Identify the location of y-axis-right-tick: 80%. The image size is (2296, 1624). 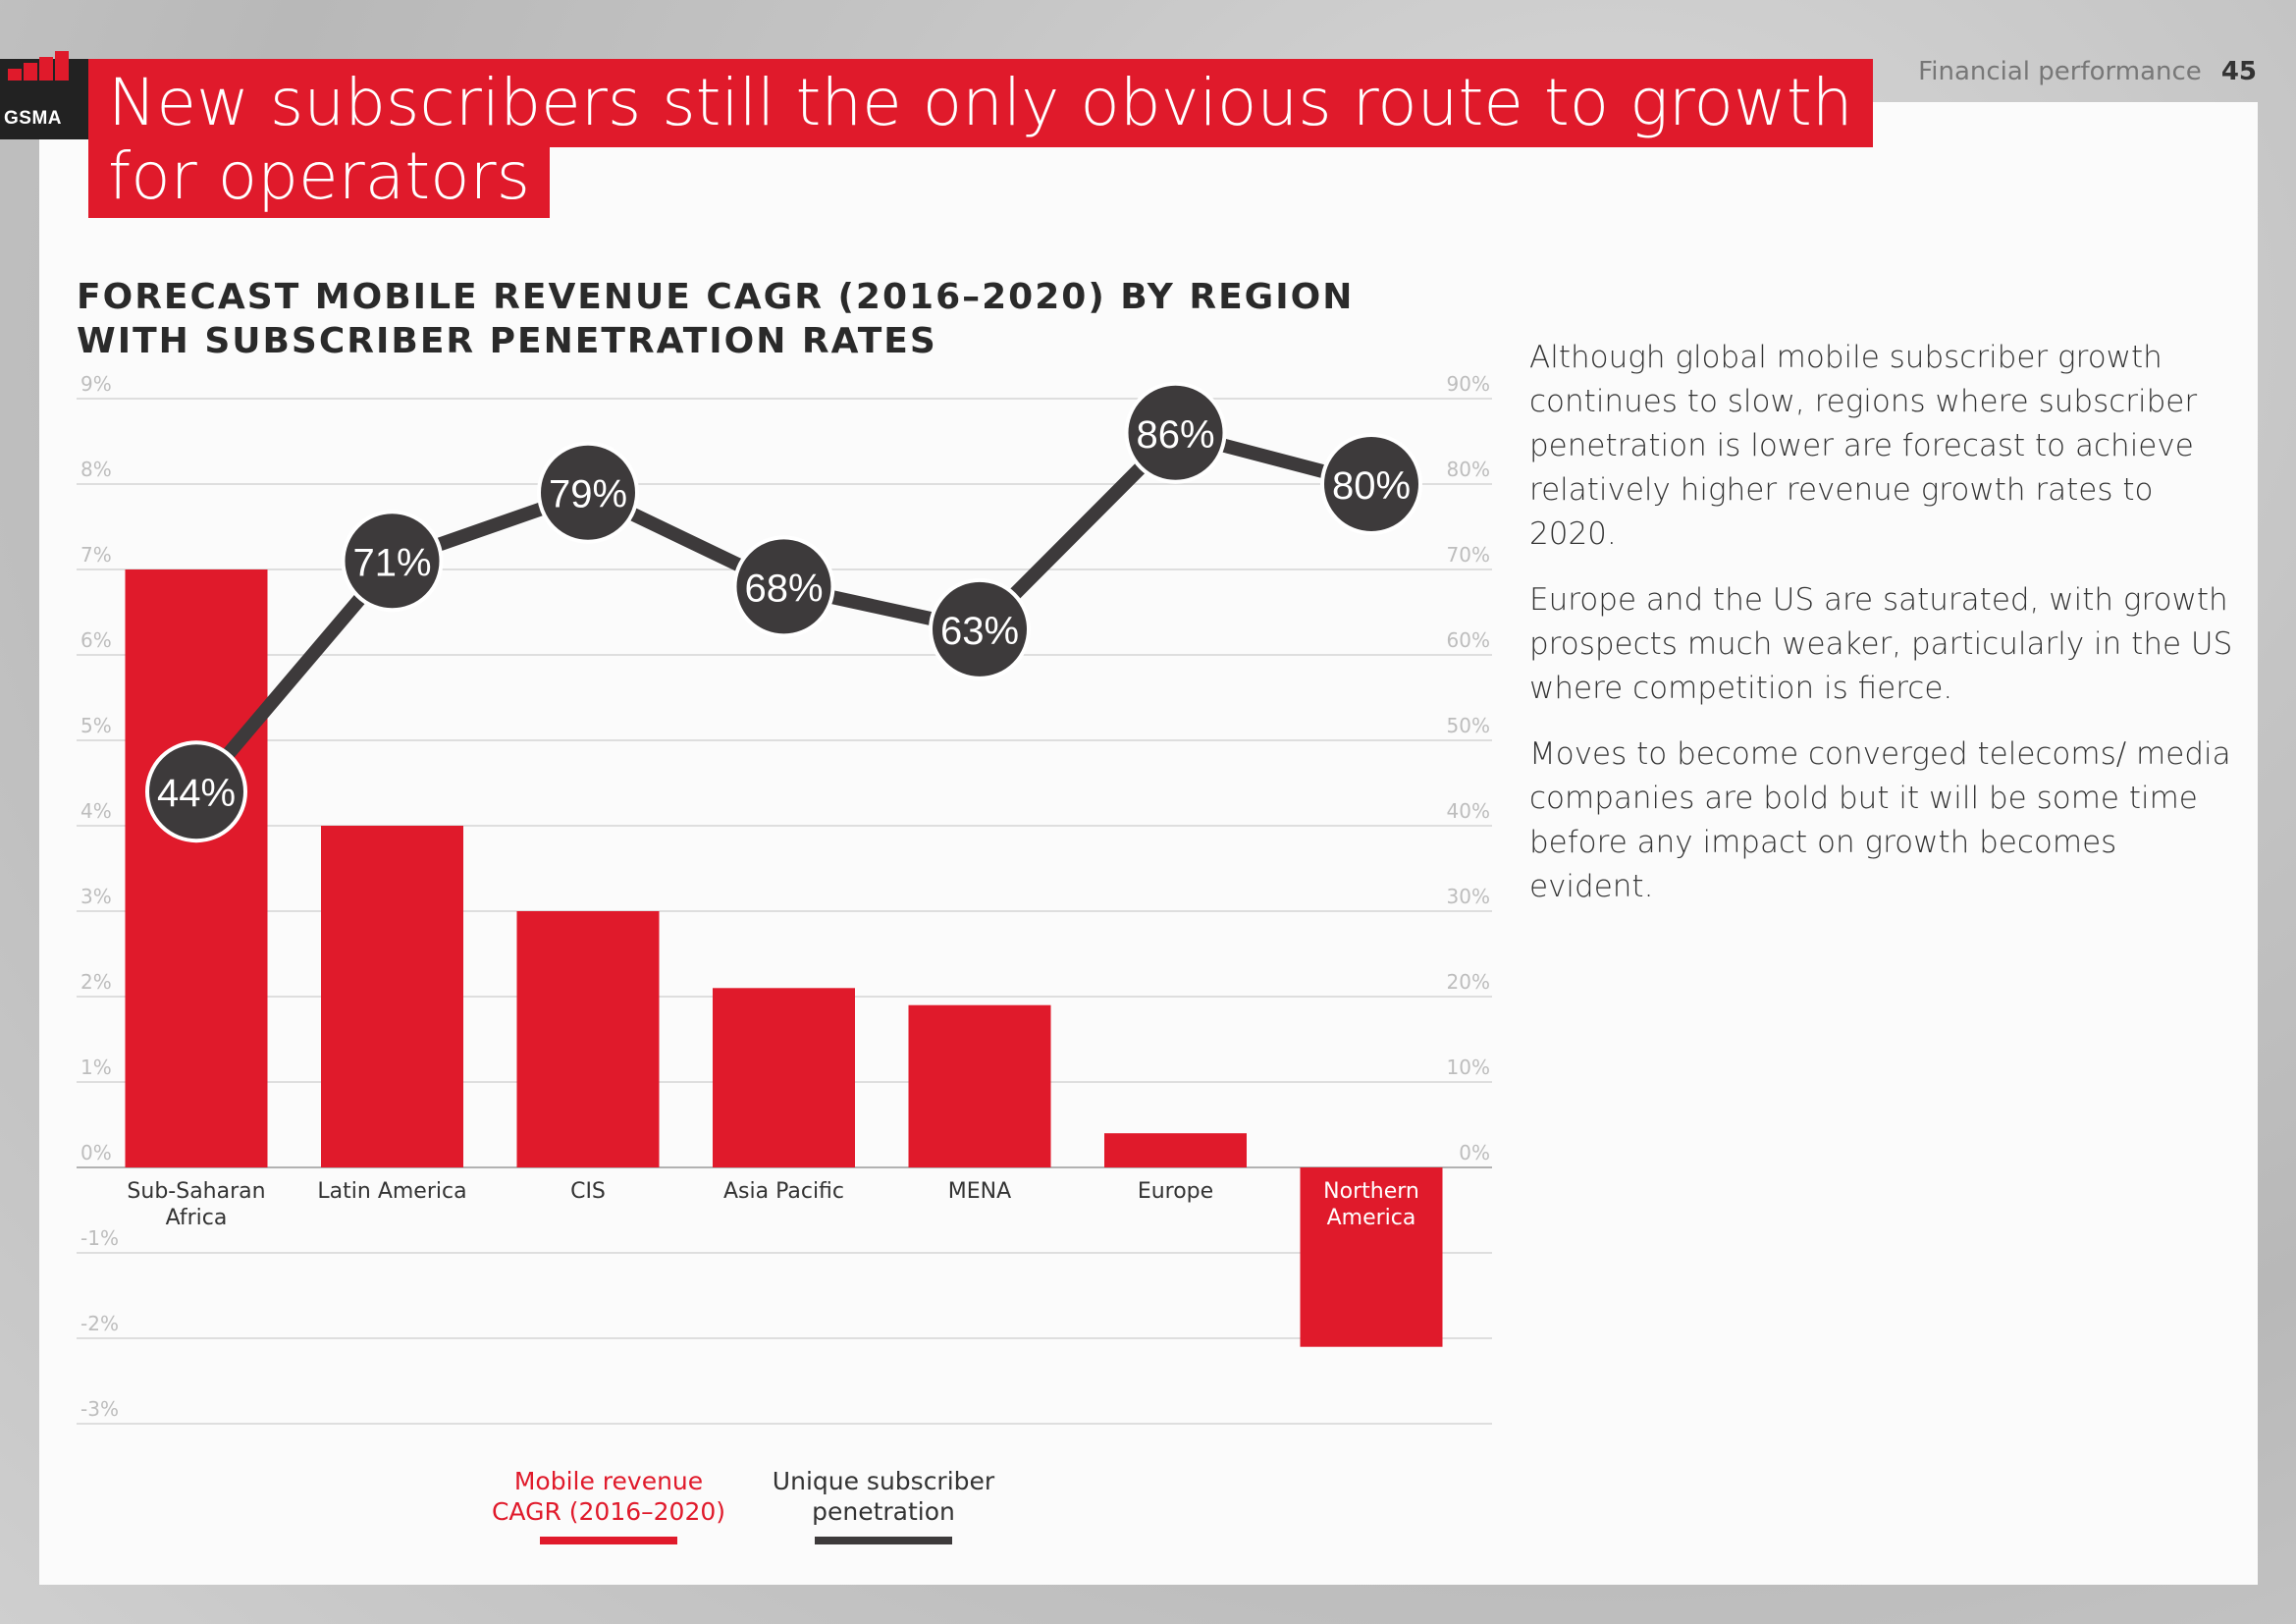
(1468, 469).